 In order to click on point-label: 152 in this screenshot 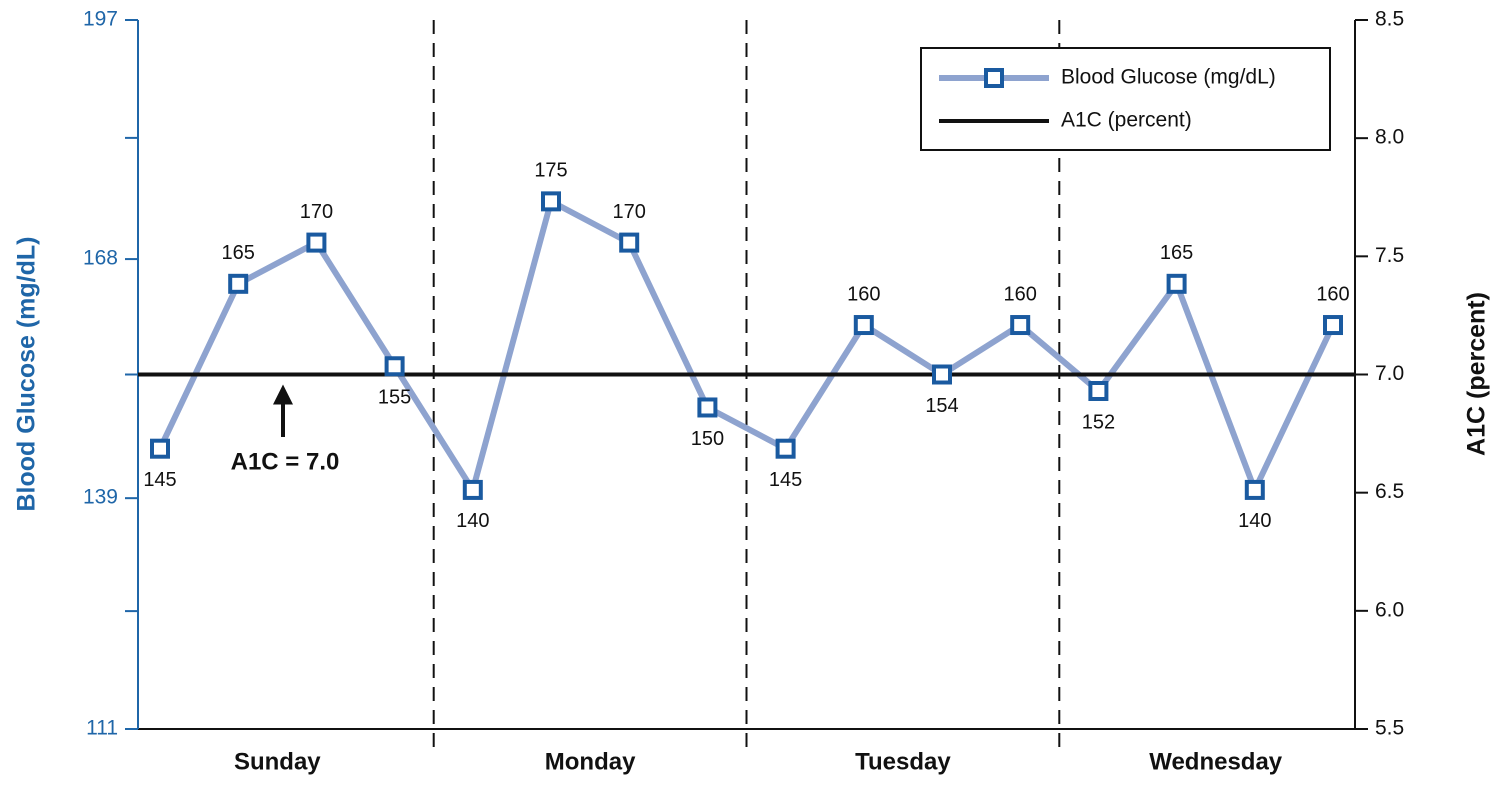, I will do `click(1098, 422)`.